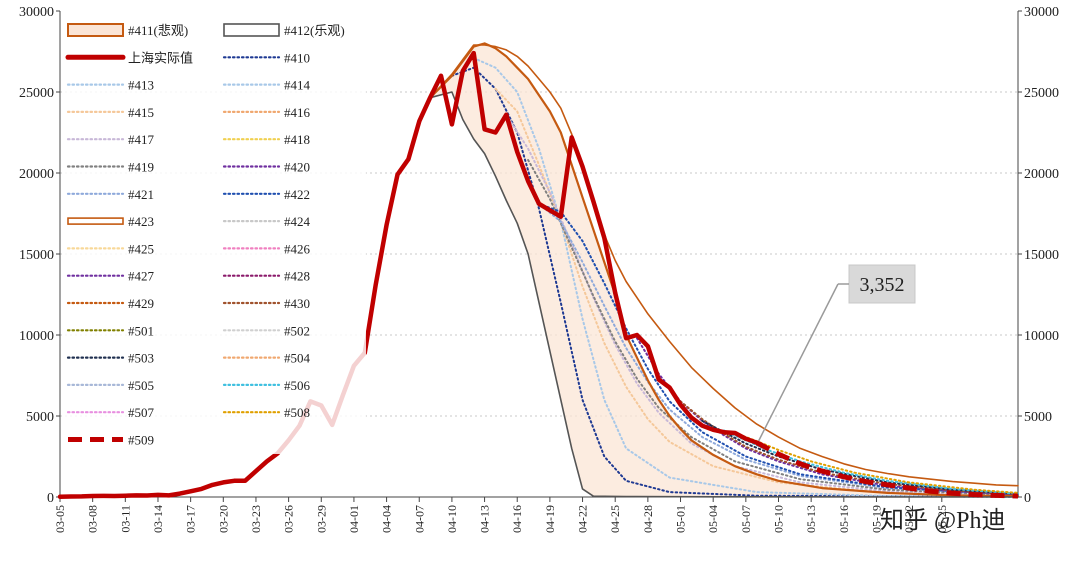  I want to click on legend-item: #425, so click(110, 248).